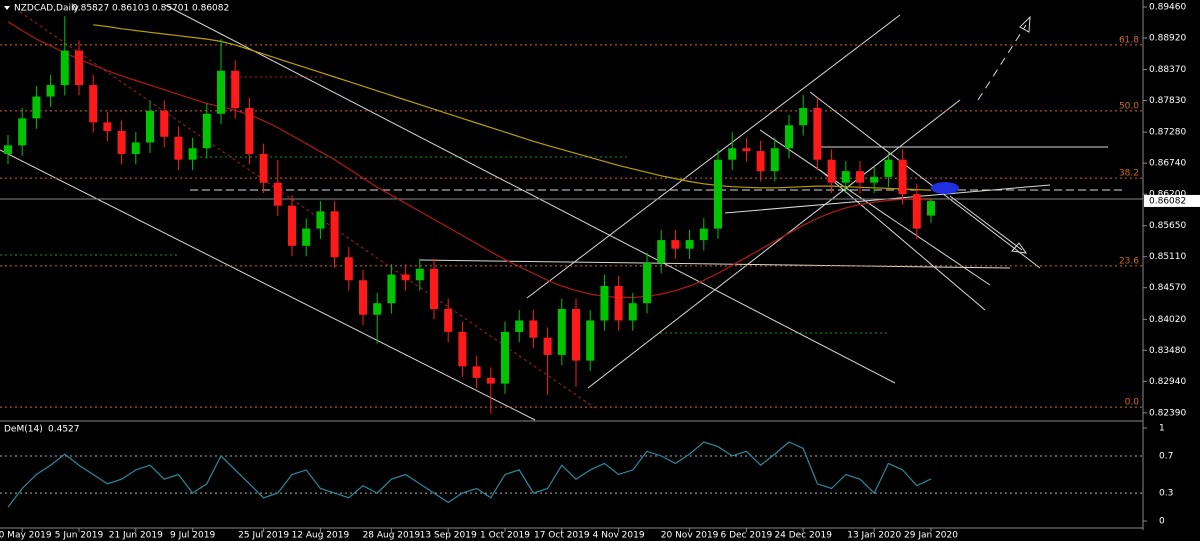 The image size is (1200, 541). Describe the element at coordinates (1167, 164) in the screenshot. I see `y-tick-label: 0.86740` at that location.